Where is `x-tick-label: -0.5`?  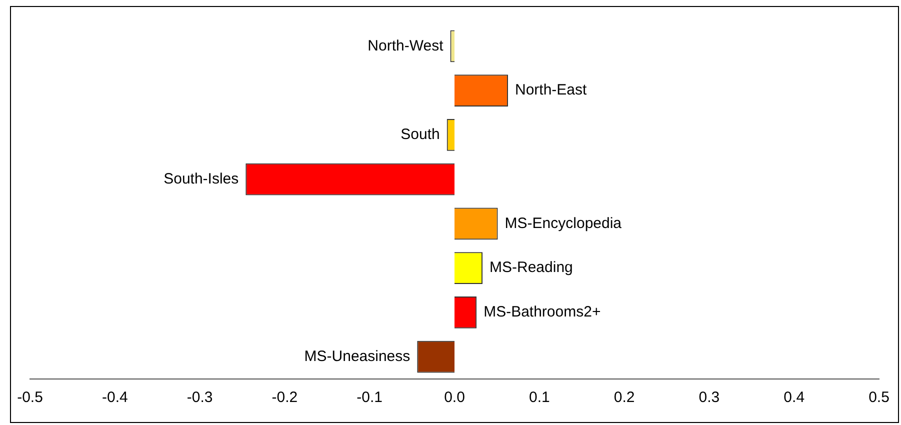
x-tick-label: -0.5 is located at coordinates (30, 397).